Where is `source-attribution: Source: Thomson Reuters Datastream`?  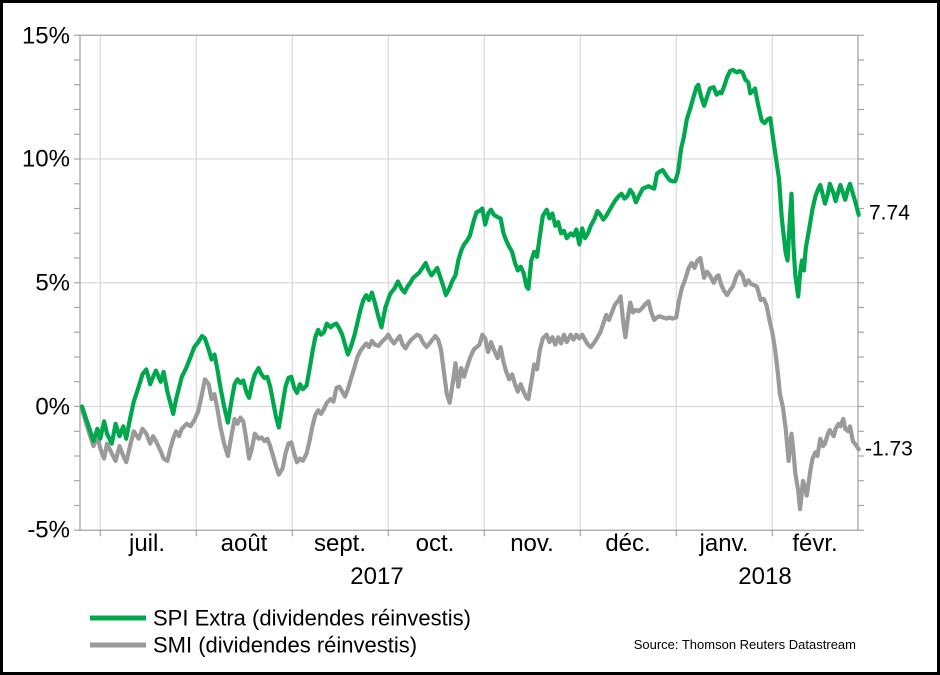
source-attribution: Source: Thomson Reuters Datastream is located at coordinates (745, 644).